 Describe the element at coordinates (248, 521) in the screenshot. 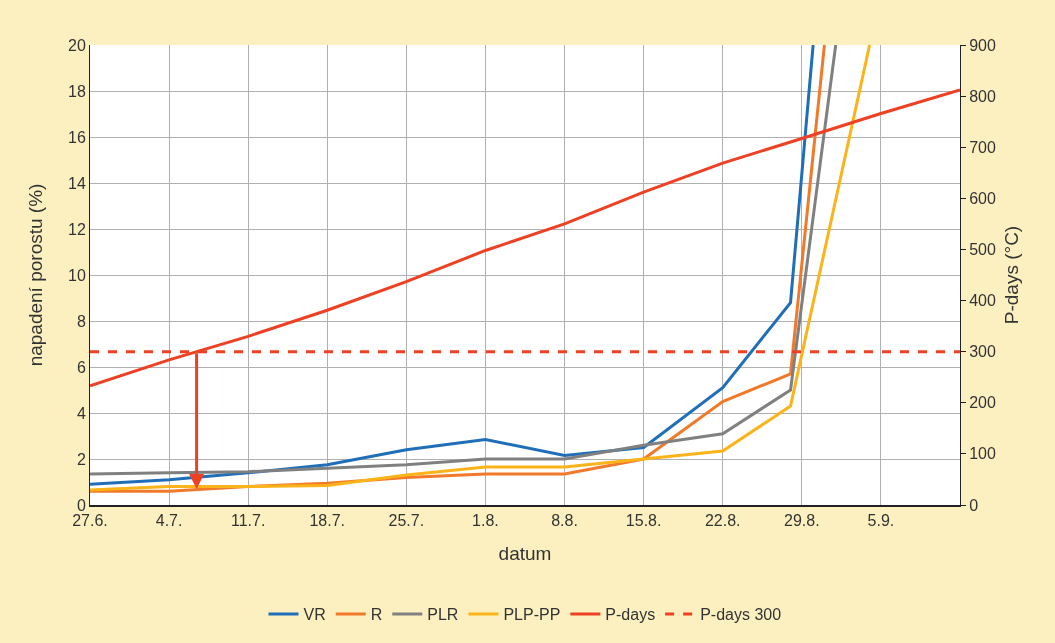

I see `x-tick-label: 11.7.` at that location.